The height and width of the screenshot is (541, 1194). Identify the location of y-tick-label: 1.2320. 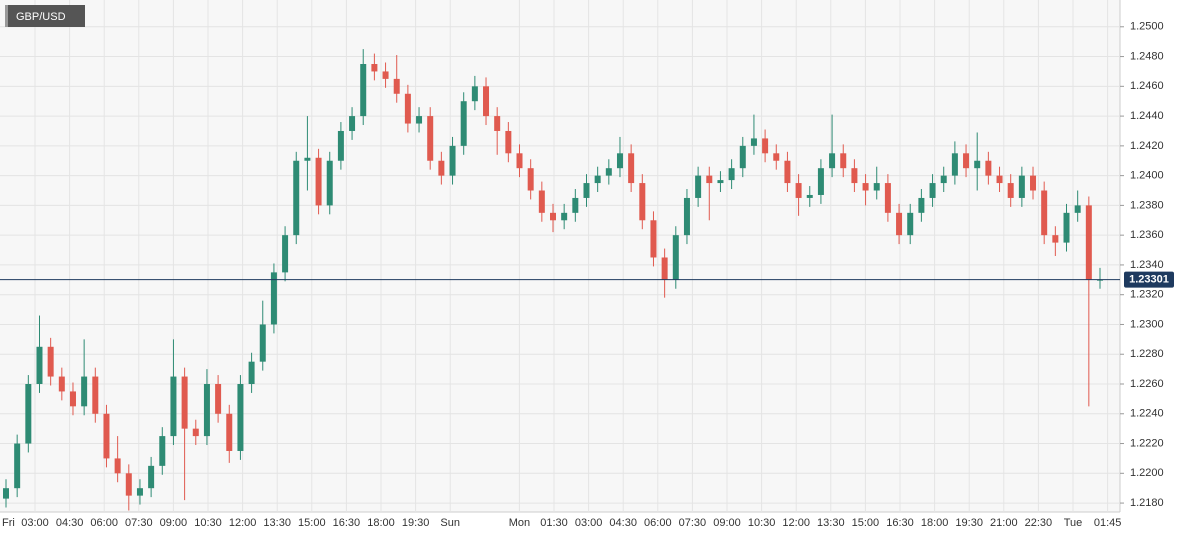
(1147, 295).